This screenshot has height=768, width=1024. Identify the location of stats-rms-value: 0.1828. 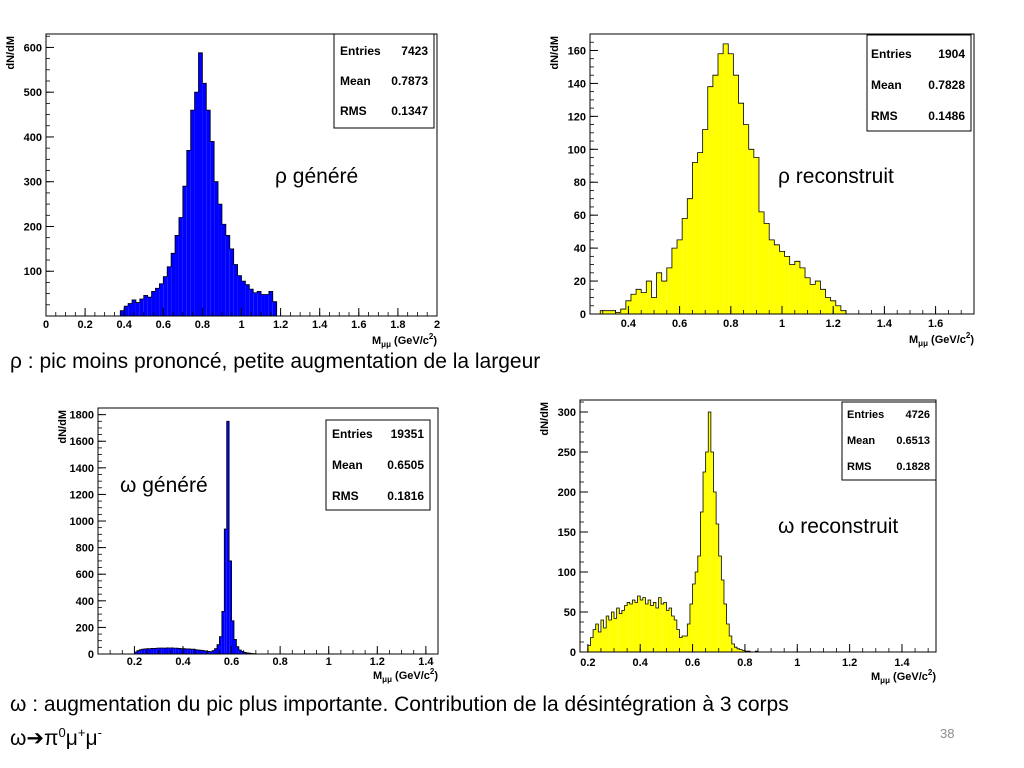
(913, 467).